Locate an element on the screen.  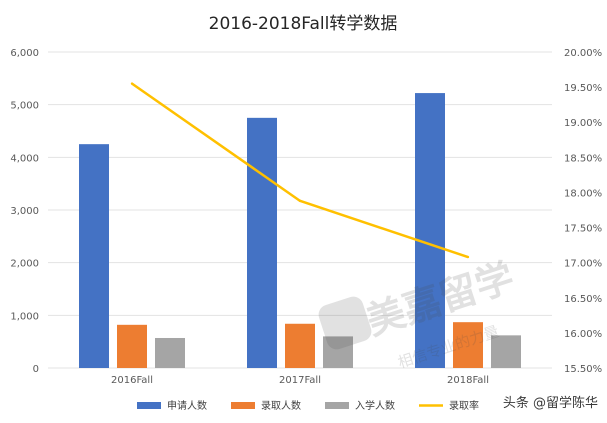
legend-label: 入学人数 is located at coordinates (375, 405).